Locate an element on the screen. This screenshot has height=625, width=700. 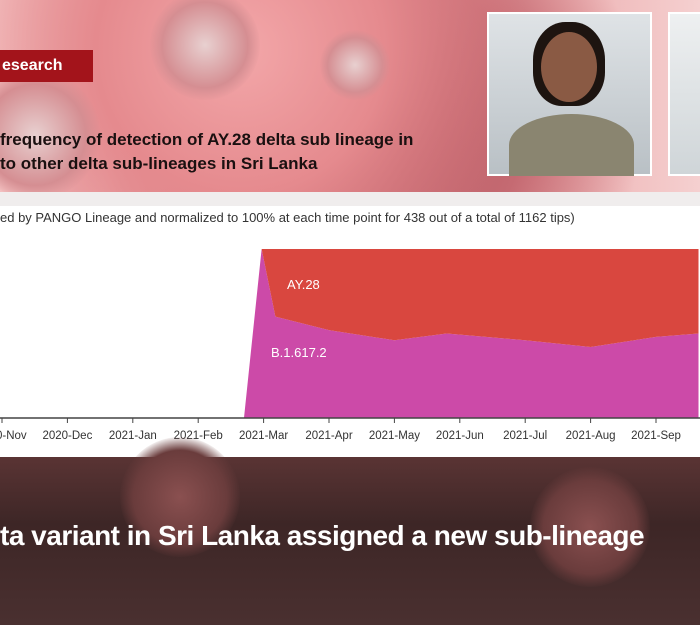
second-photo is located at coordinates (684, 94).